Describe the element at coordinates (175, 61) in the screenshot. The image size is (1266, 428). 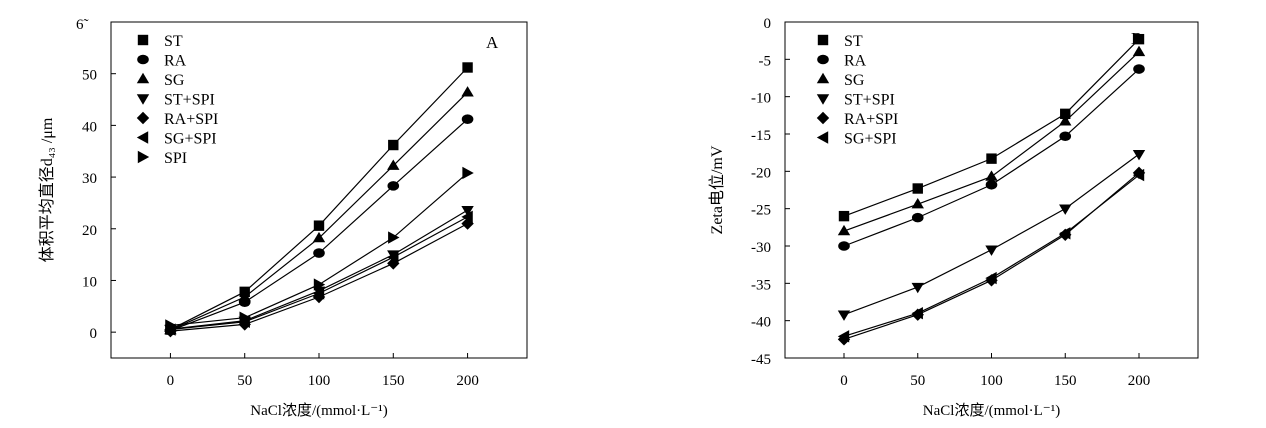
I see `legend-label: RA` at that location.